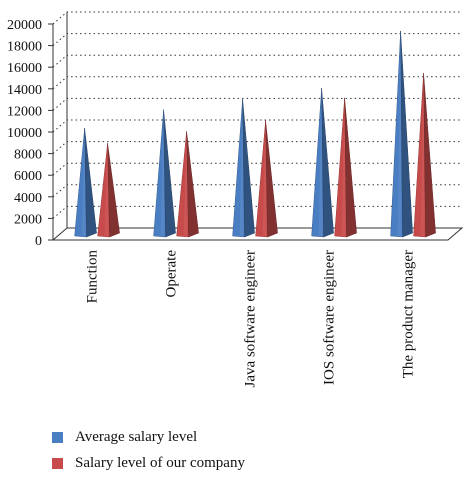 This screenshot has height=479, width=474. What do you see at coordinates (28, 198) in the screenshot?
I see `y-tick-label: 4000` at bounding box center [28, 198].